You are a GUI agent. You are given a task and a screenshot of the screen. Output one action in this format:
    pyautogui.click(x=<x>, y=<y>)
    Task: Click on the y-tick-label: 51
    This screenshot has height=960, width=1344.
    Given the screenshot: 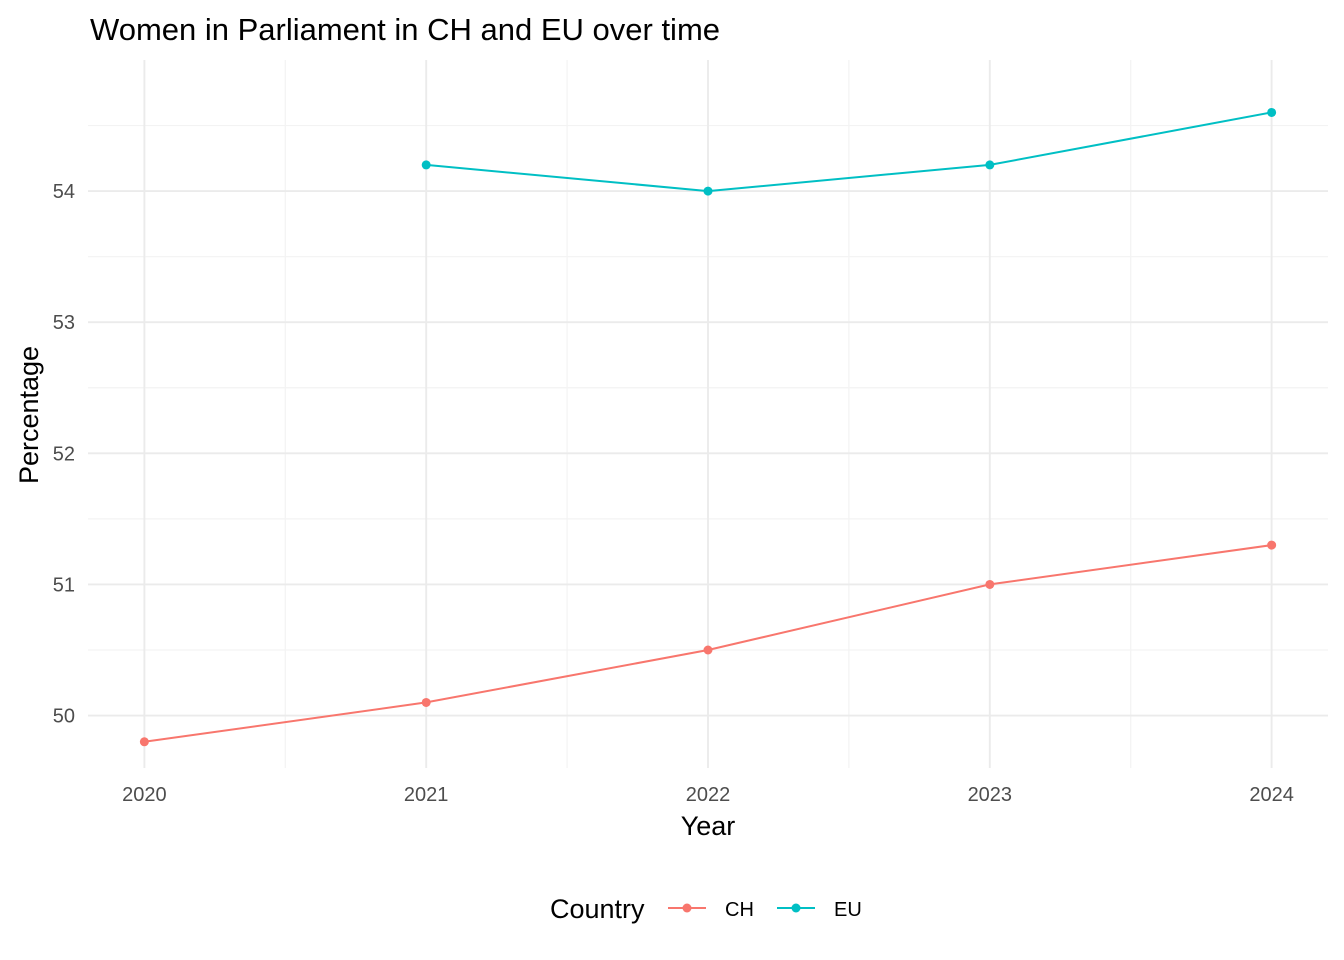 What is the action you would take?
    pyautogui.click(x=64, y=585)
    